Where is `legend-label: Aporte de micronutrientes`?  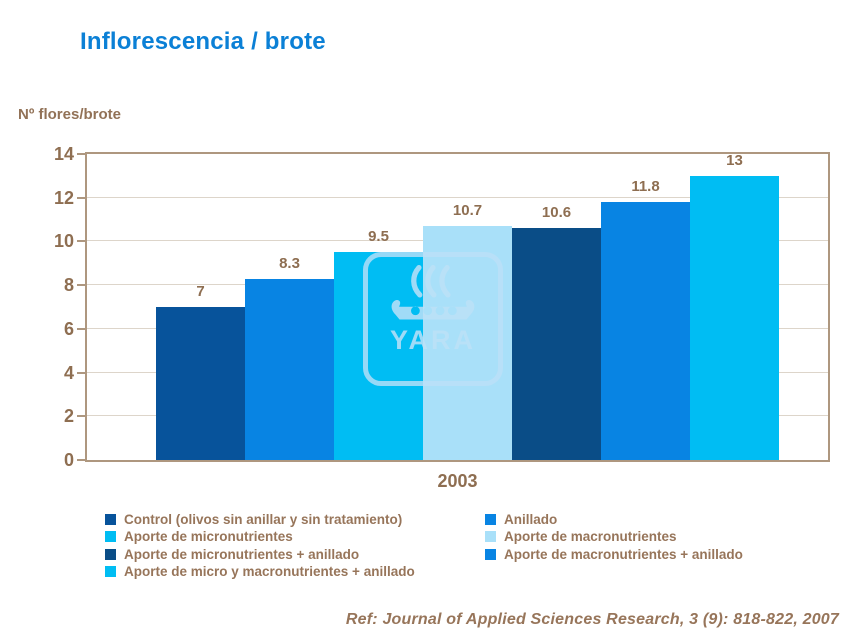
legend-label: Aporte de micronutrientes is located at coordinates (208, 537).